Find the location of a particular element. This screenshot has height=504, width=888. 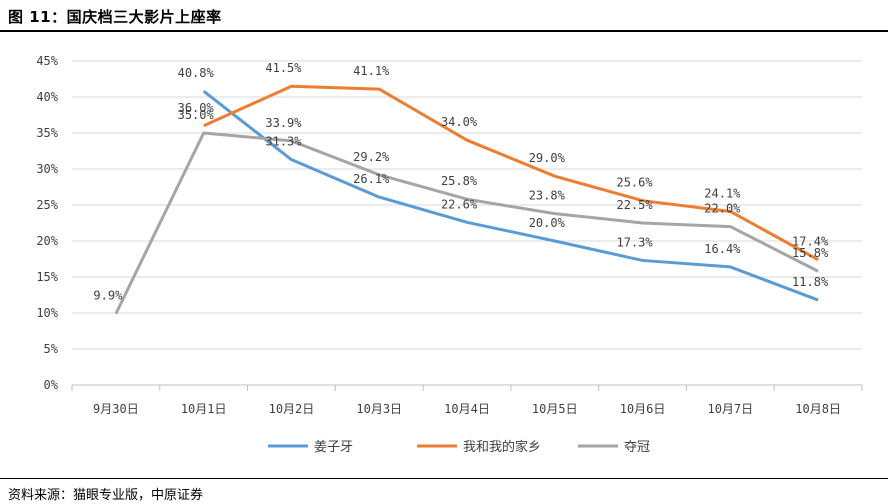

x-tick-label: 10月2日 is located at coordinates (292, 409).